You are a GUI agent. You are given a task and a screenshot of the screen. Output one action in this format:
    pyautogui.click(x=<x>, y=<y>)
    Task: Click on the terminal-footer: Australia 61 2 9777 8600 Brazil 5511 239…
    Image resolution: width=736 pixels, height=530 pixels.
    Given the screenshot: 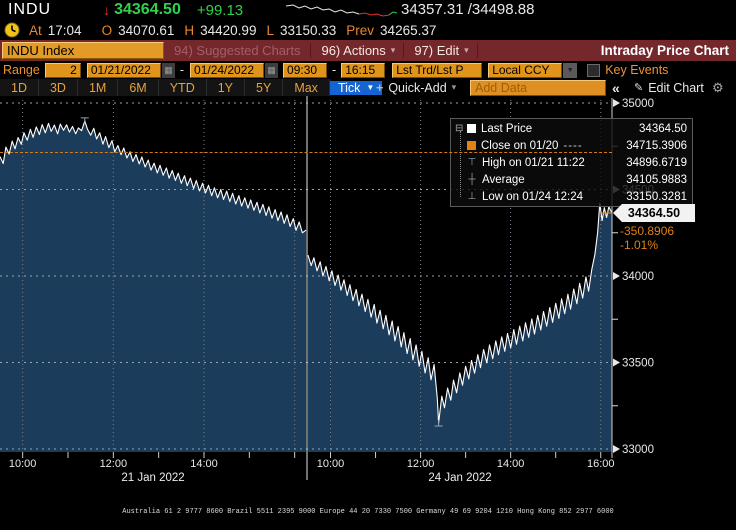 What is the action you would take?
    pyautogui.click(x=368, y=509)
    